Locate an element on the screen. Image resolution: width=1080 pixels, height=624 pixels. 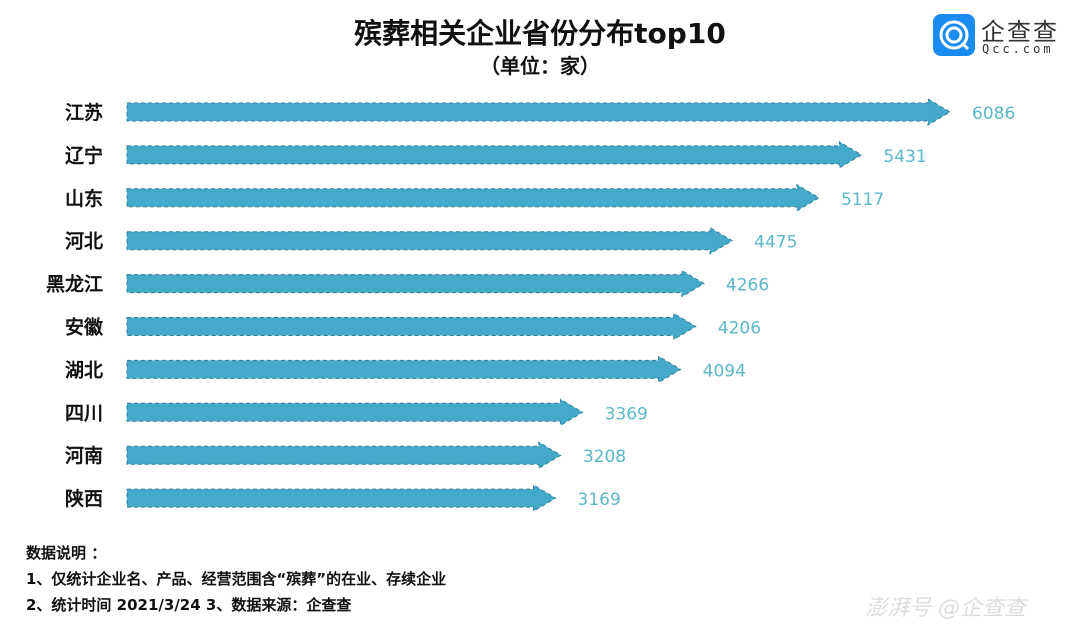
value-label: 3208 is located at coordinates (604, 457).